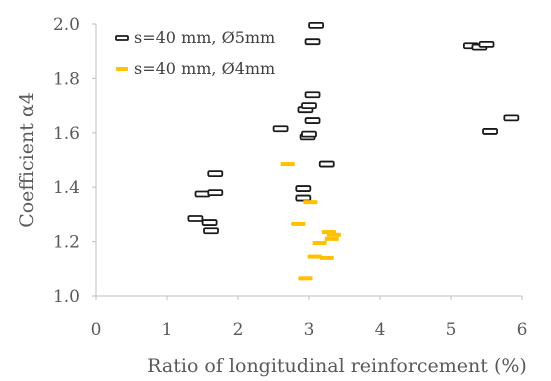 The image size is (551, 381). Describe the element at coordinates (66, 297) in the screenshot. I see `y-tick-label: 1.0` at that location.